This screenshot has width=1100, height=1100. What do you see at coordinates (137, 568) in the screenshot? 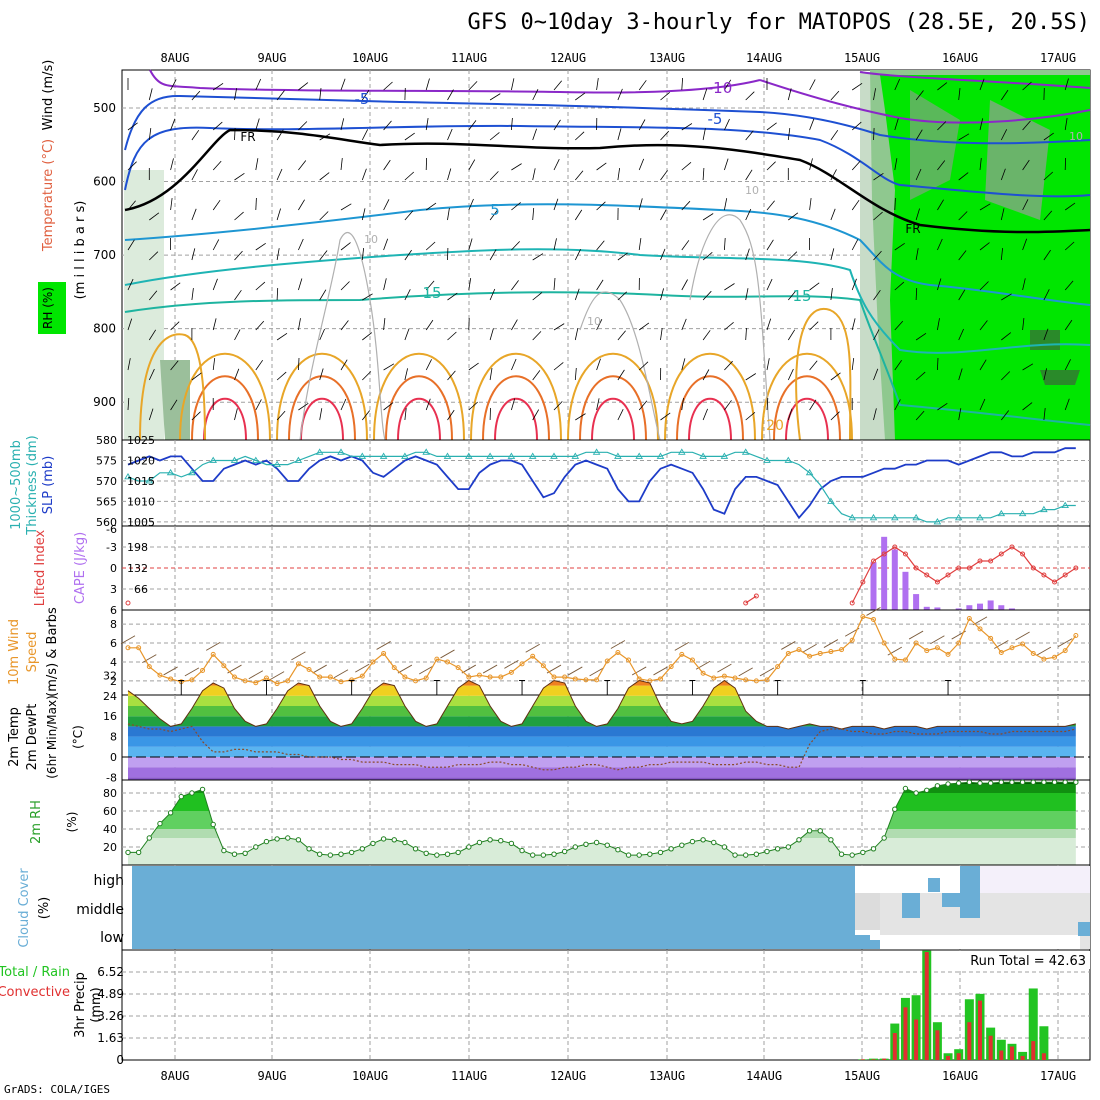
I see `y-tick-label: 132` at bounding box center [137, 568].